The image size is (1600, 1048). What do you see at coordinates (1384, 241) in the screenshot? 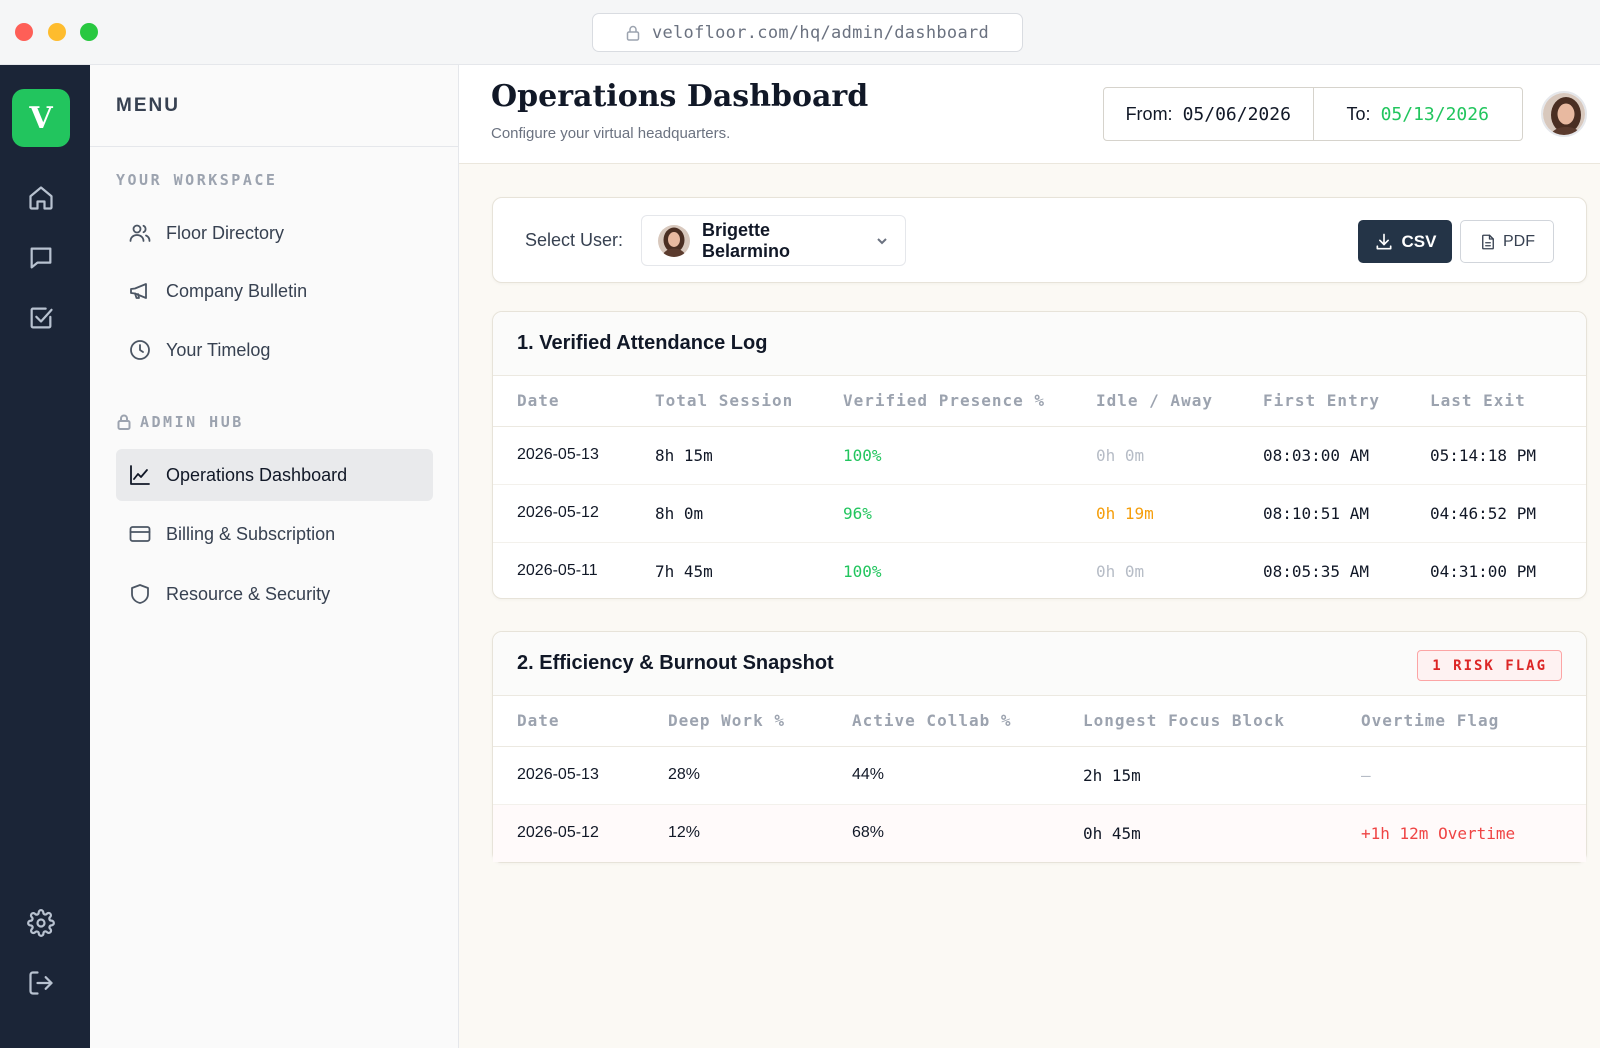
I see `download-icon` at bounding box center [1384, 241].